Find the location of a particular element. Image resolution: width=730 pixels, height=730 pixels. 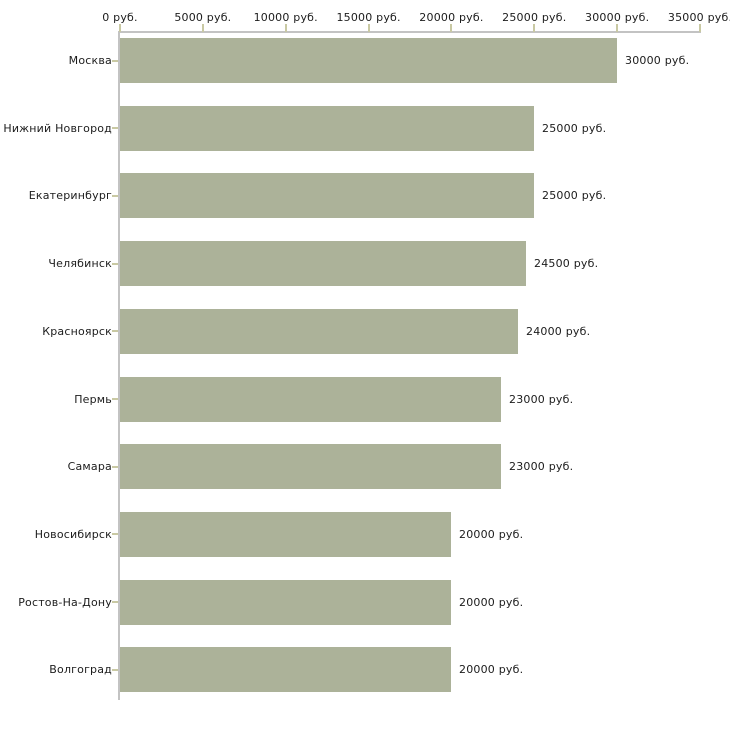

category-label: Челябинск is located at coordinates (80, 264).